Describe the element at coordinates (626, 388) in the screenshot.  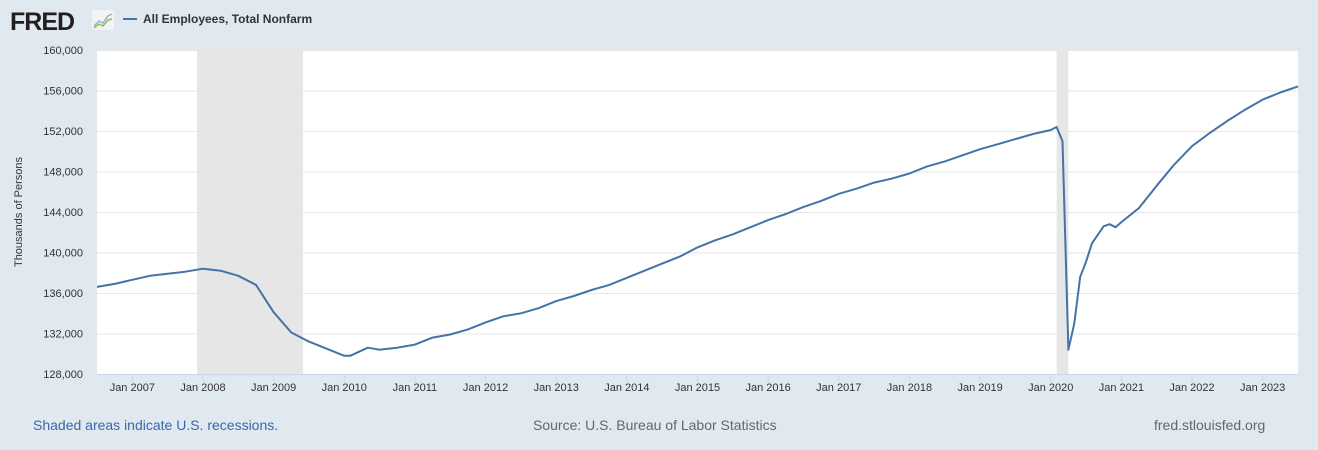
I see `x-tick-label: Jan 2014` at that location.